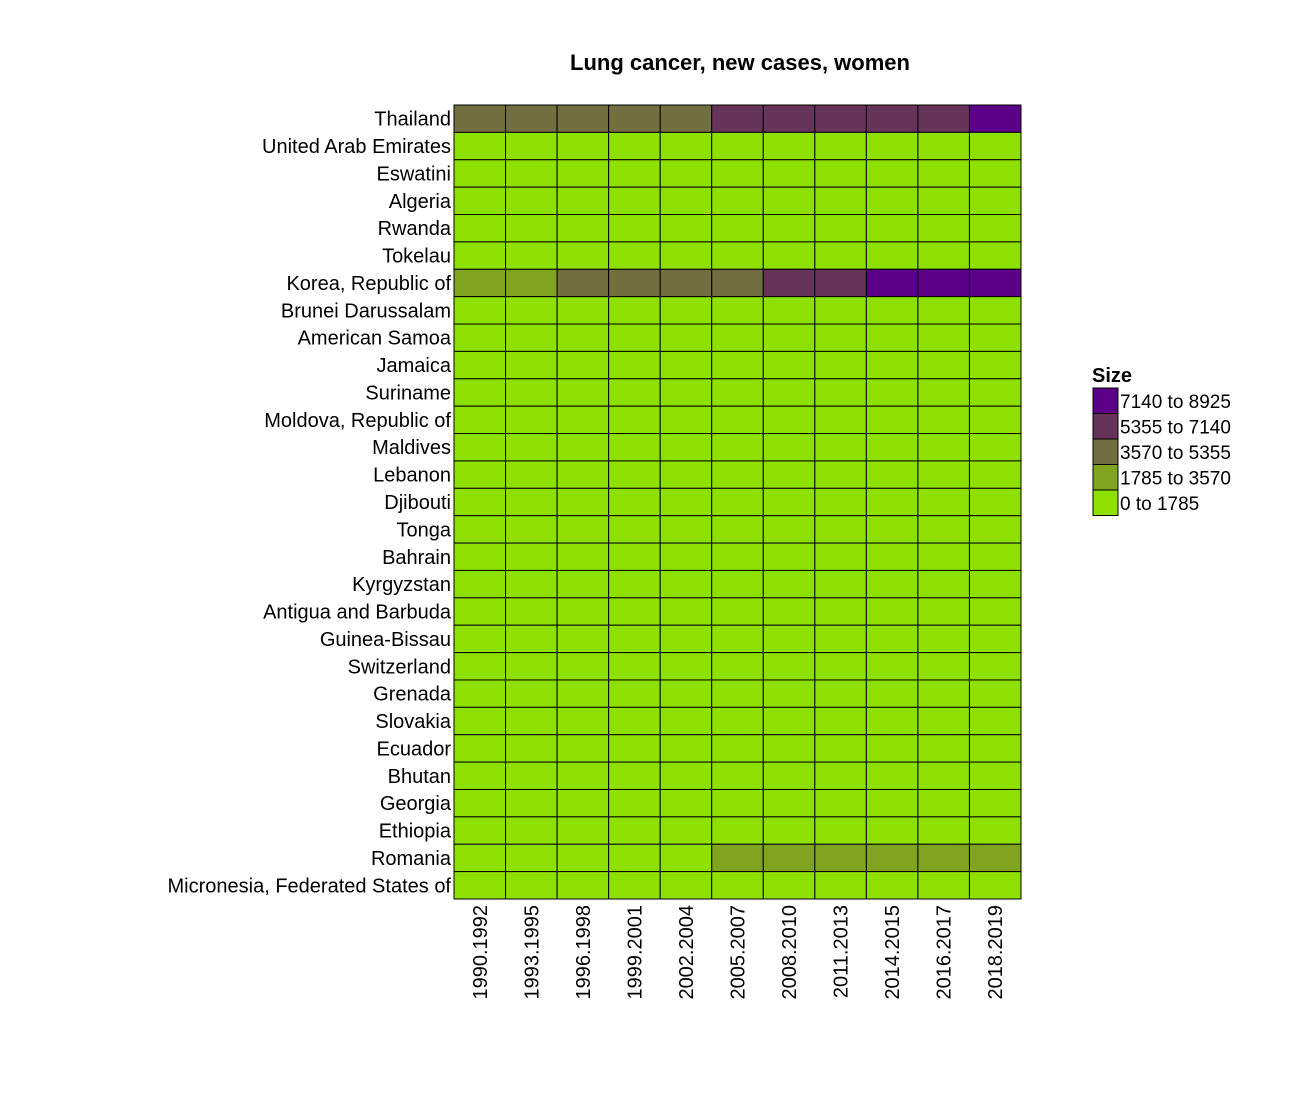 This screenshot has width=1300, height=1100. What do you see at coordinates (1175, 402) in the screenshot?
I see `legend-label: 7140 to 8925` at bounding box center [1175, 402].